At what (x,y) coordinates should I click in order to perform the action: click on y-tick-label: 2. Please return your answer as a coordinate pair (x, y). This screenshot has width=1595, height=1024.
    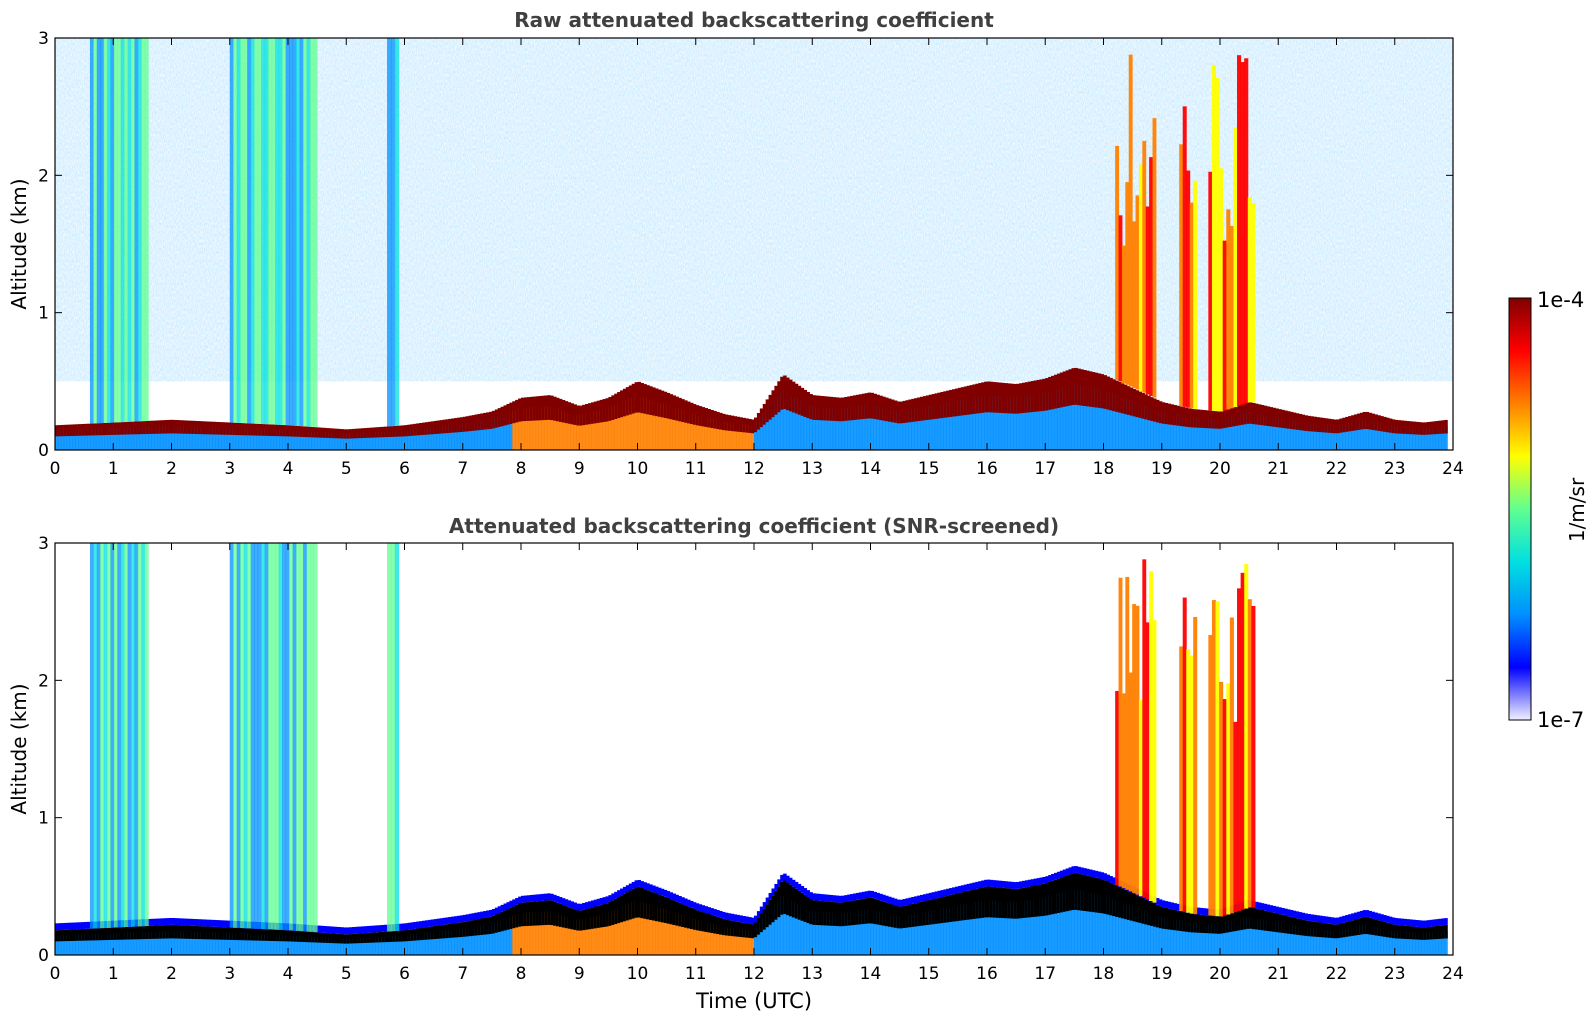
    Looking at the image, I should click on (43, 681).